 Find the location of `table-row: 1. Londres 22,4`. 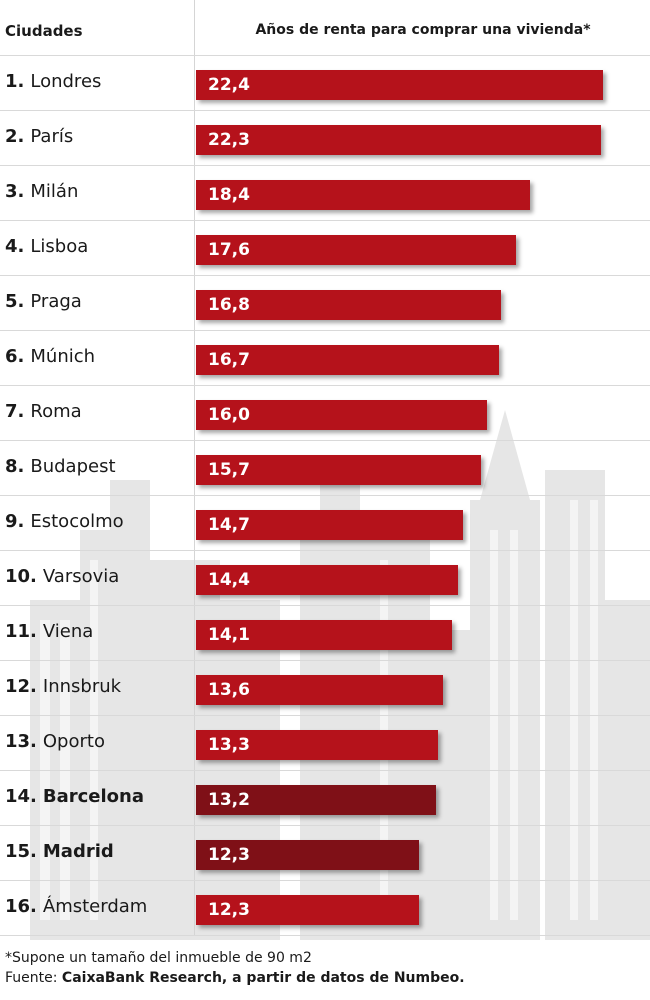

table-row: 1. Londres 22,4 is located at coordinates (325, 82).